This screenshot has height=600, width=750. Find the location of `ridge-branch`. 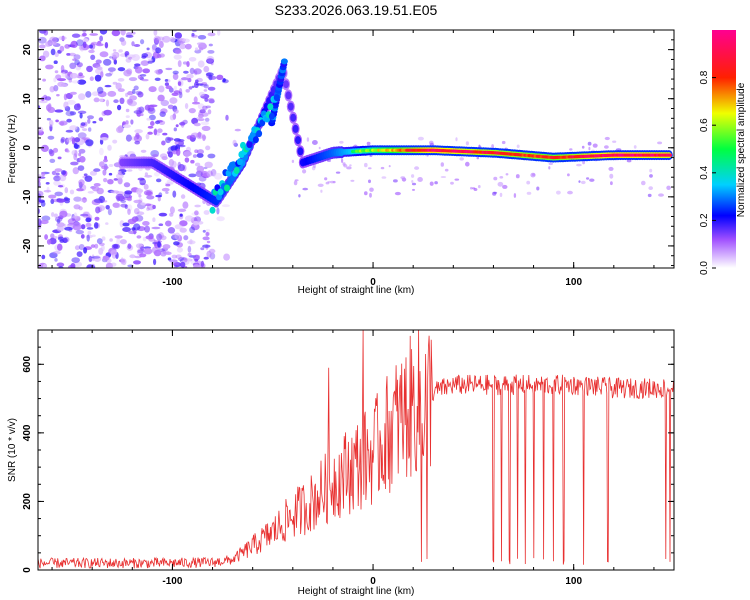

ridge-branch is located at coordinates (271, 116).